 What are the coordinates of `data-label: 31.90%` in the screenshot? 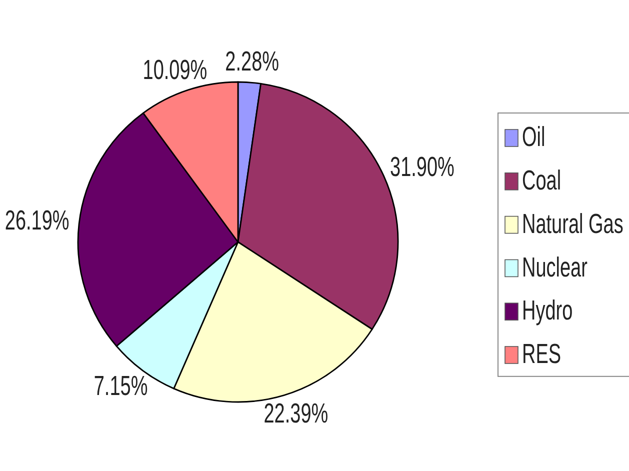 It's located at (422, 167).